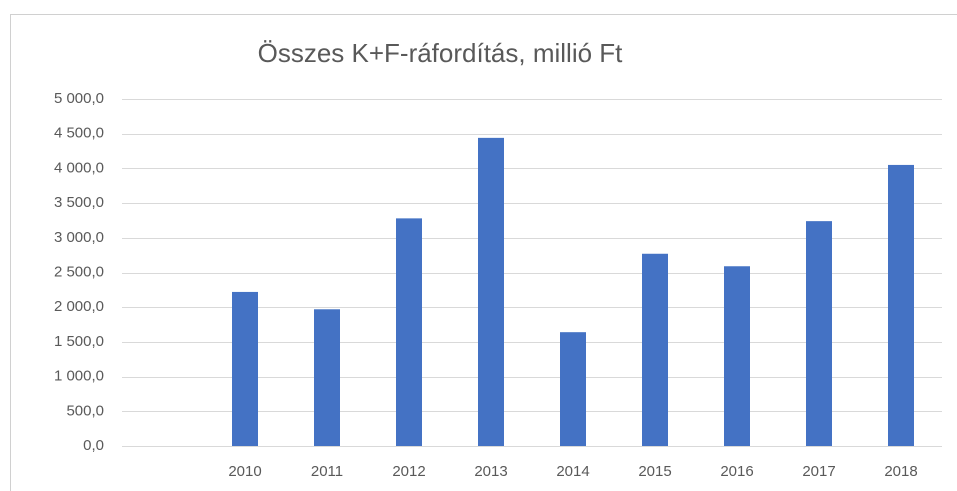 The image size is (957, 491). Describe the element at coordinates (408, 471) in the screenshot. I see `x-tick-label: 2012` at that location.